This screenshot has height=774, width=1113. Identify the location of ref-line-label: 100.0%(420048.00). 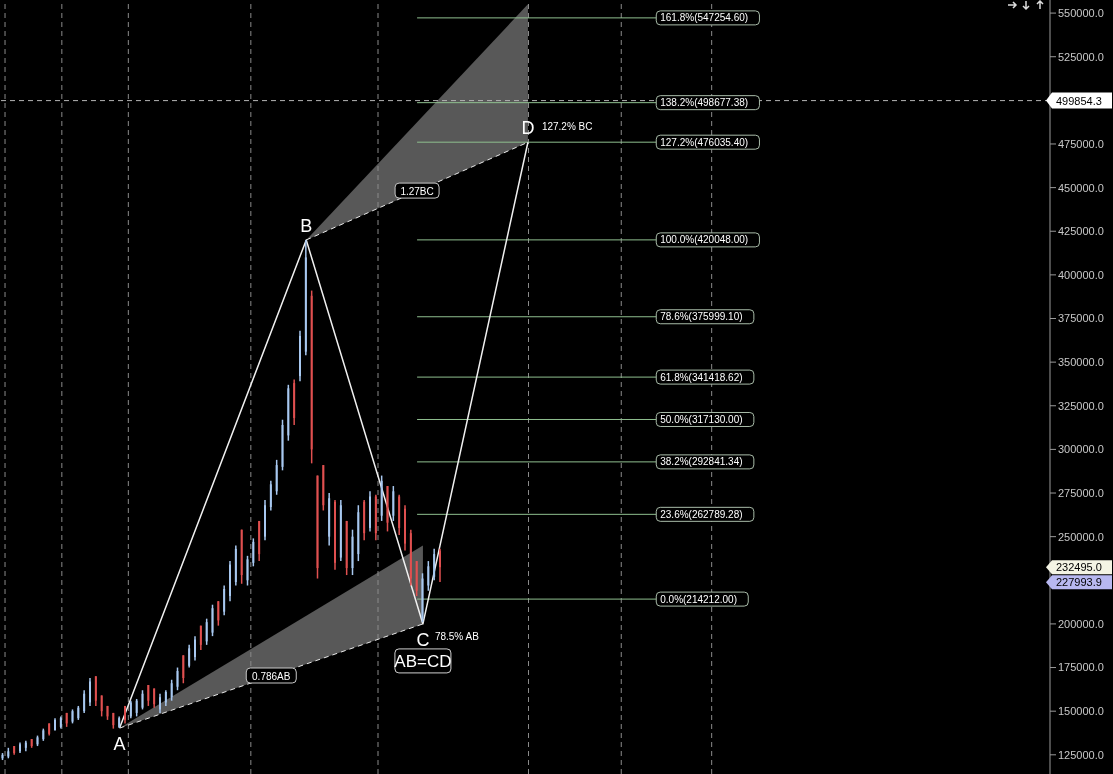
(704, 240).